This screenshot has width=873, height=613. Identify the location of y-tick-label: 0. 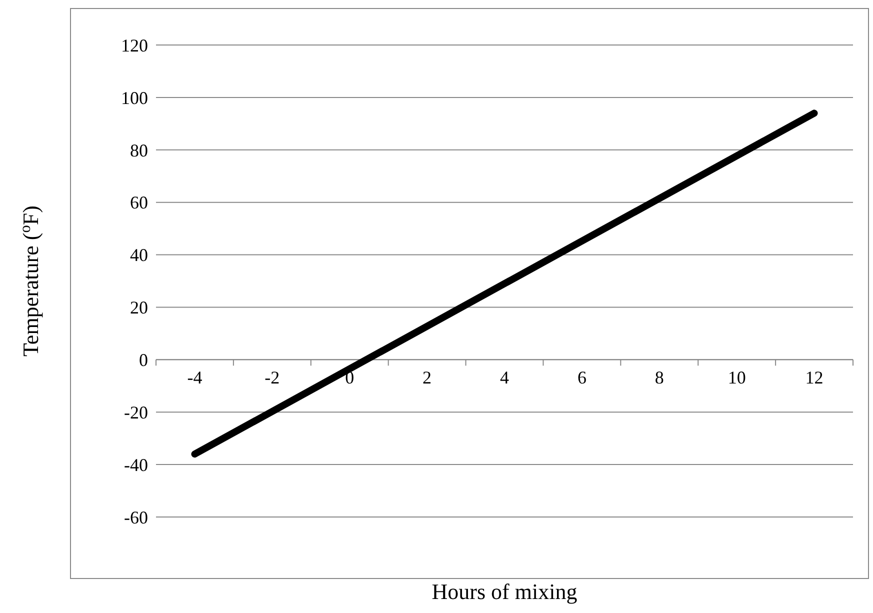
(143, 360).